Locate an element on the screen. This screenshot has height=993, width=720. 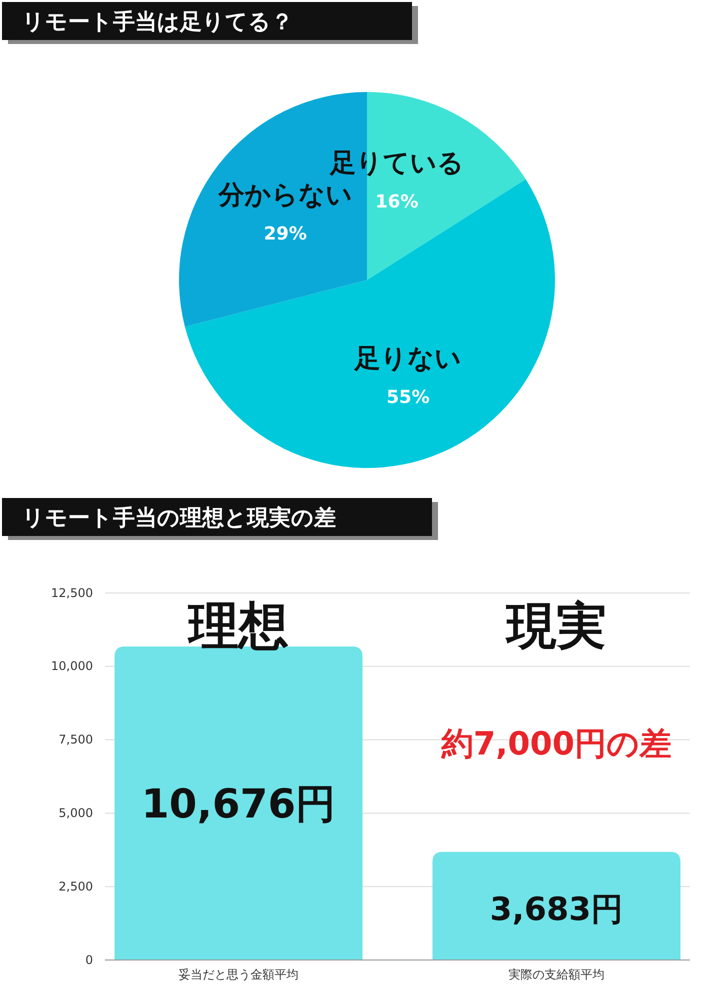
x-tick-label: 妥当だと思う金額平均 is located at coordinates (238, 975).